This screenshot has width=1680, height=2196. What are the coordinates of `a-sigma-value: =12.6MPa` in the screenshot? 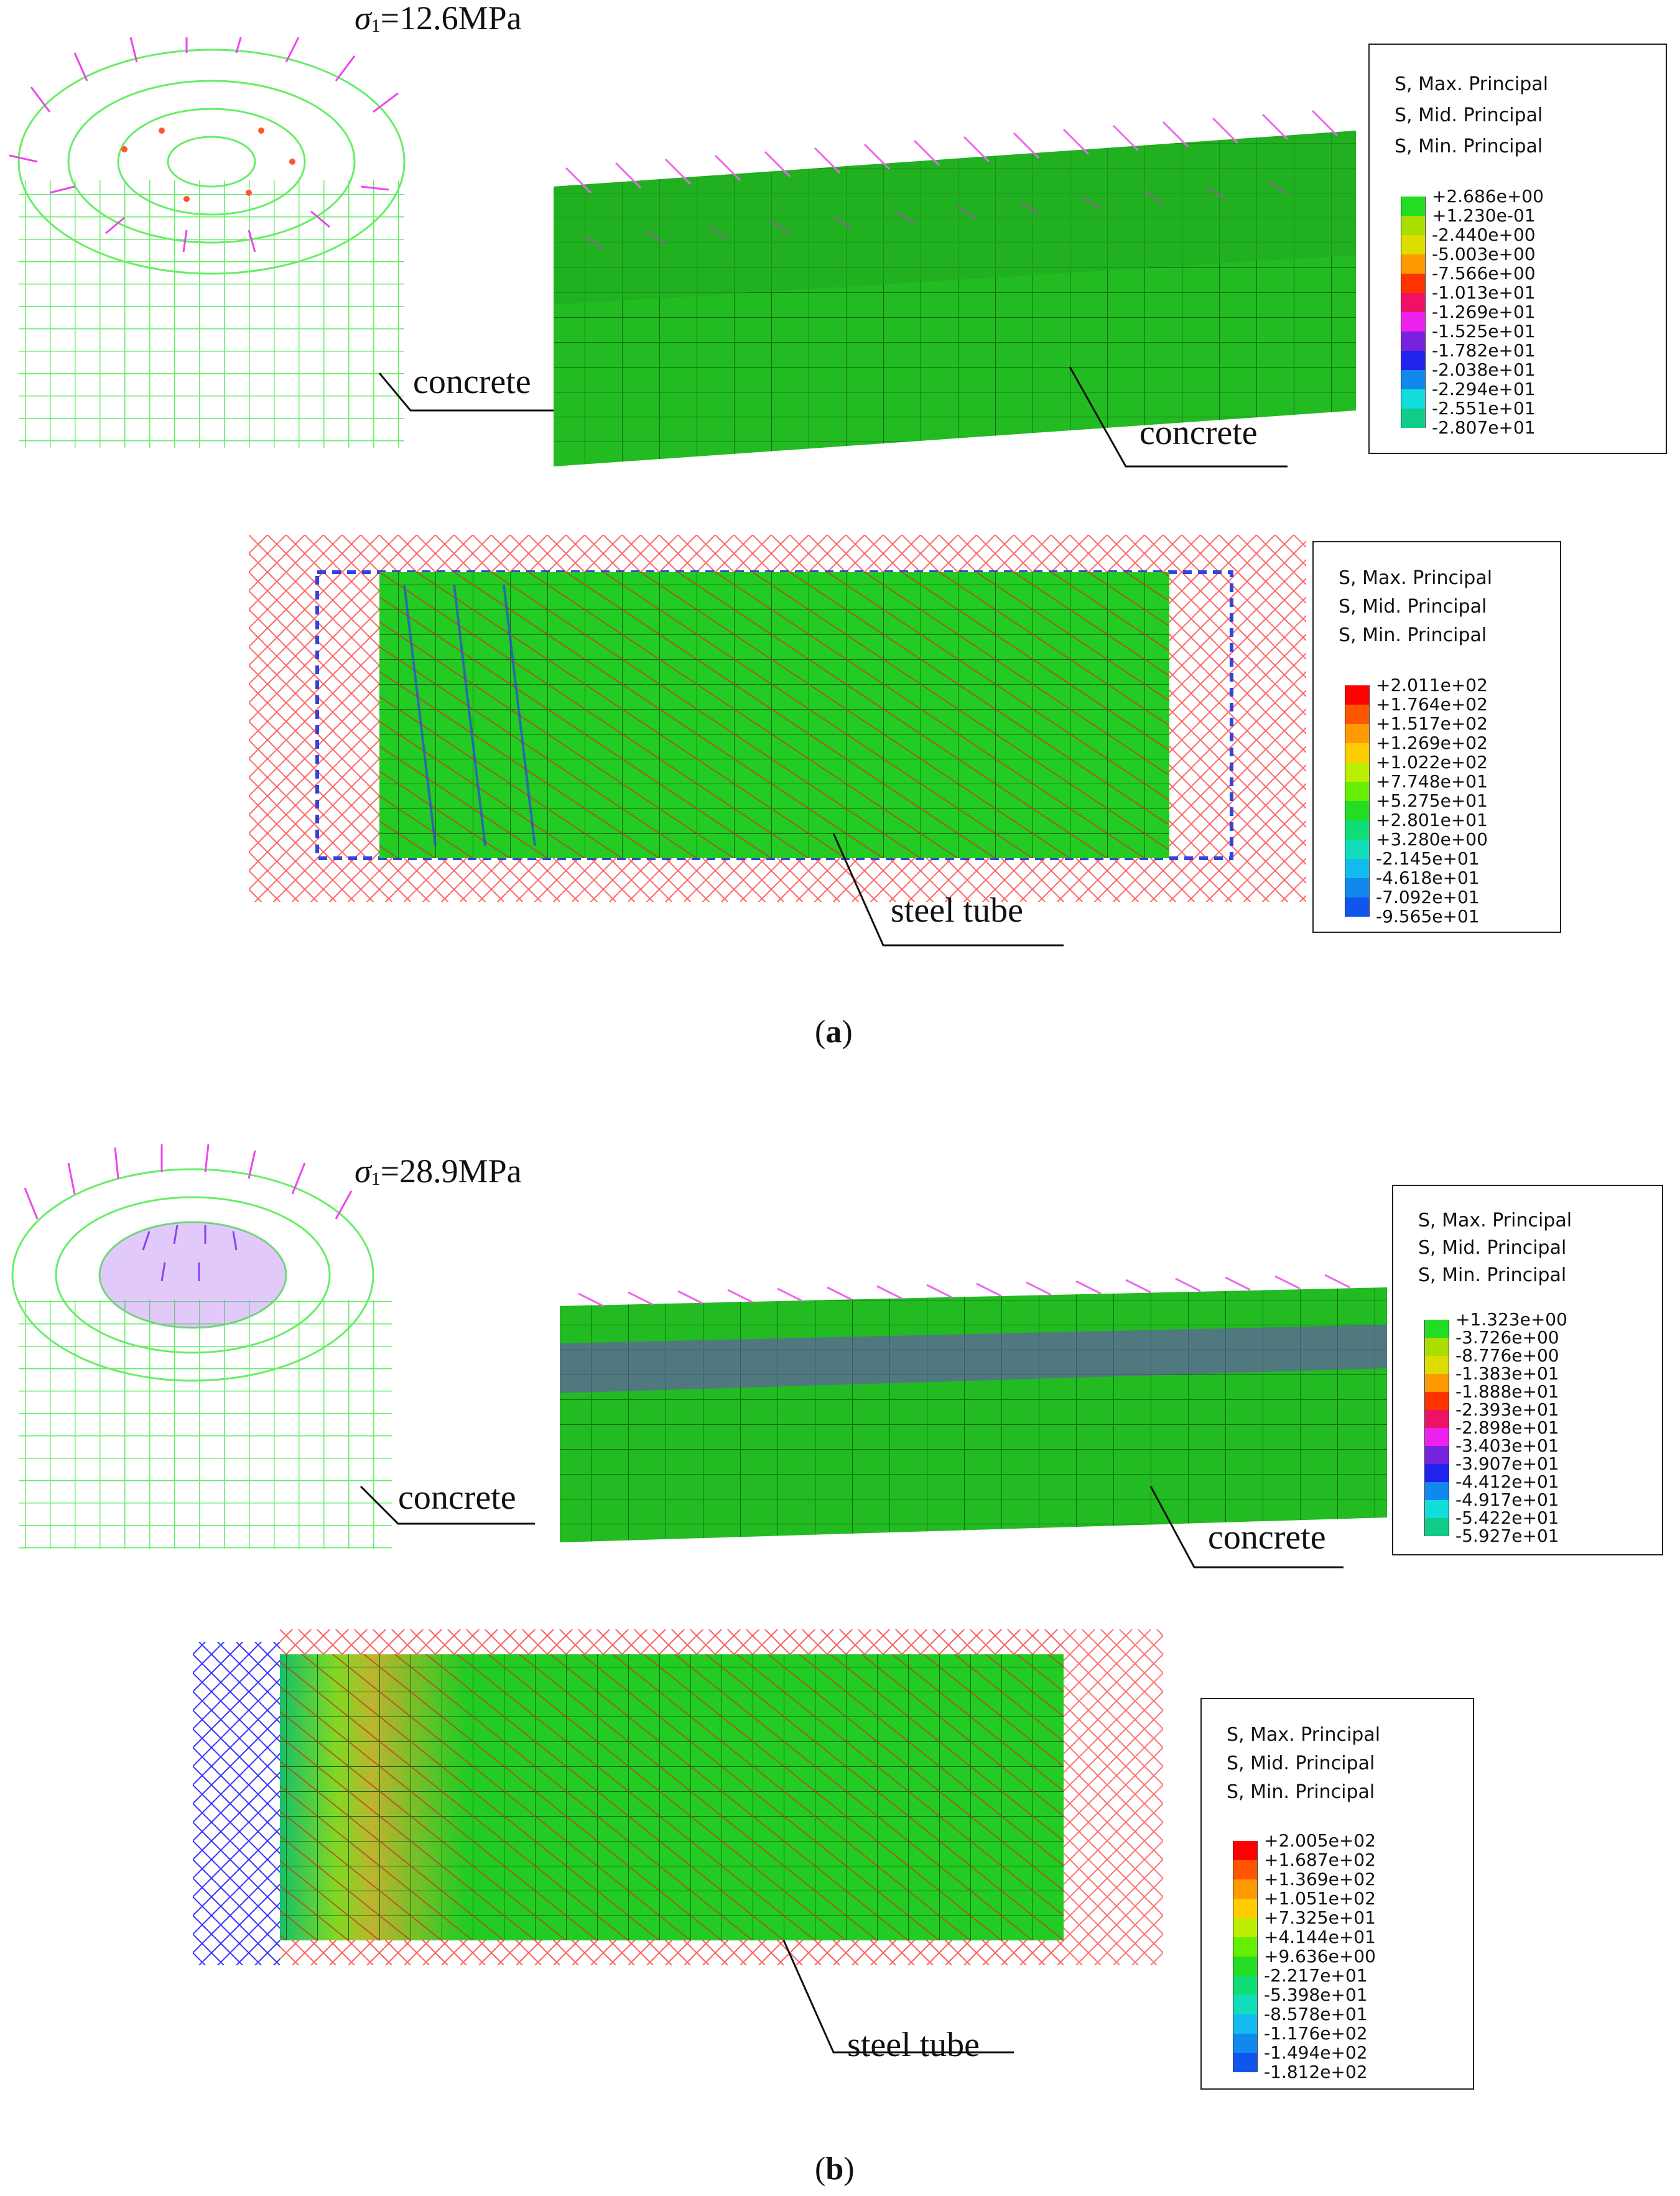 It's located at (451, 18).